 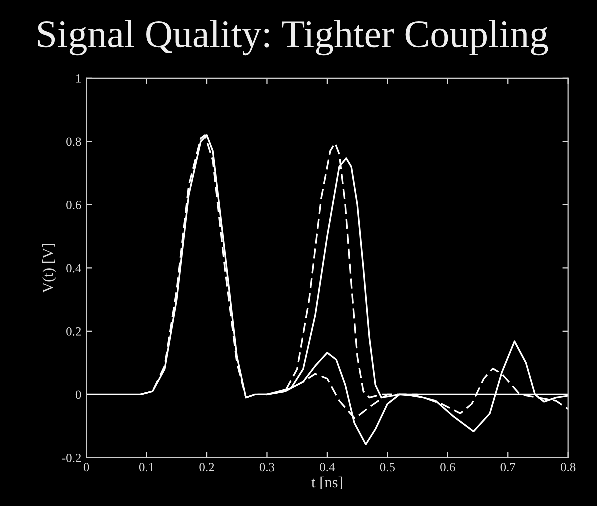 What do you see at coordinates (74, 205) in the screenshot?
I see `y-tick-label: 0.6` at bounding box center [74, 205].